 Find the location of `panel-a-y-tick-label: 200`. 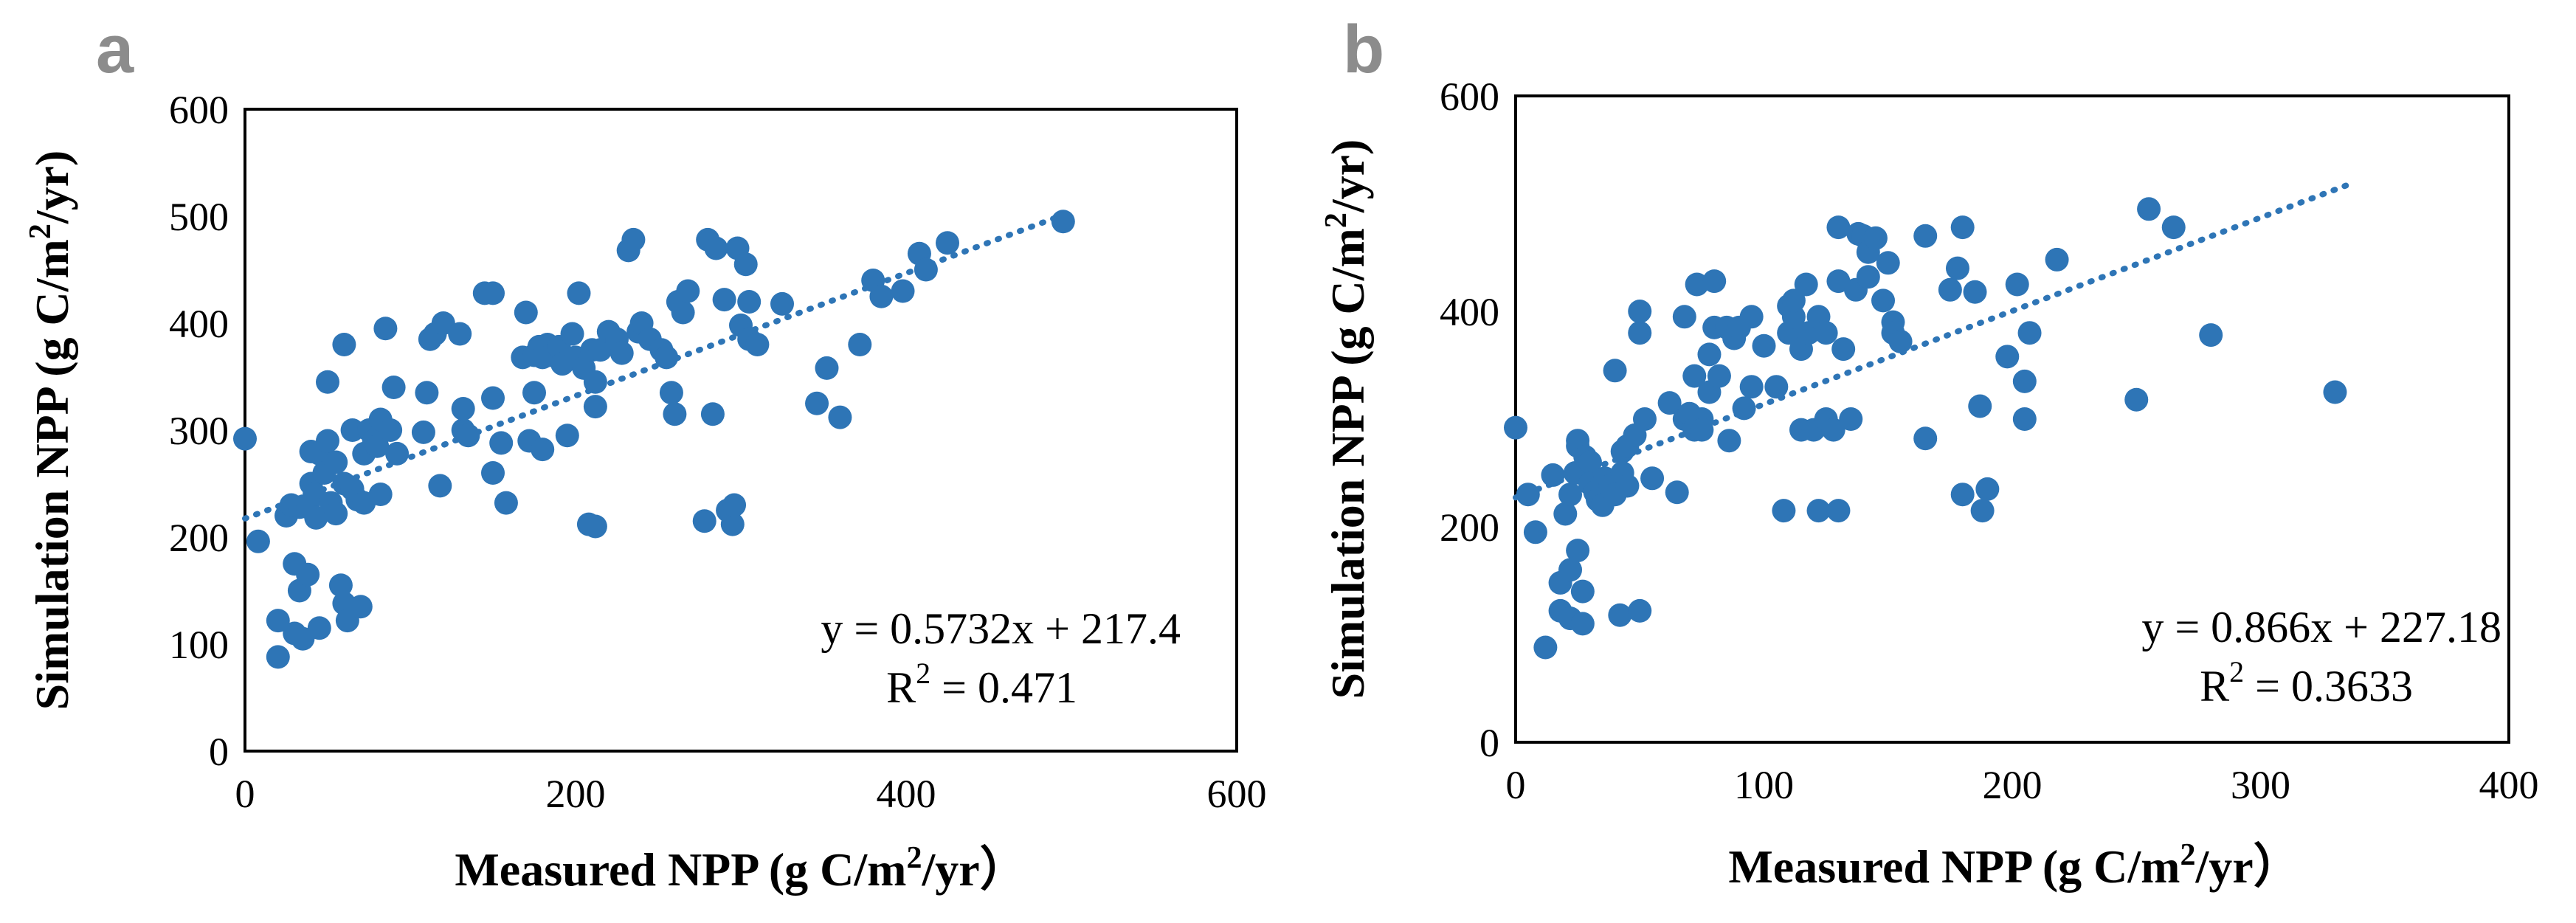

panel-a-y-tick-label: 200 is located at coordinates (199, 538).